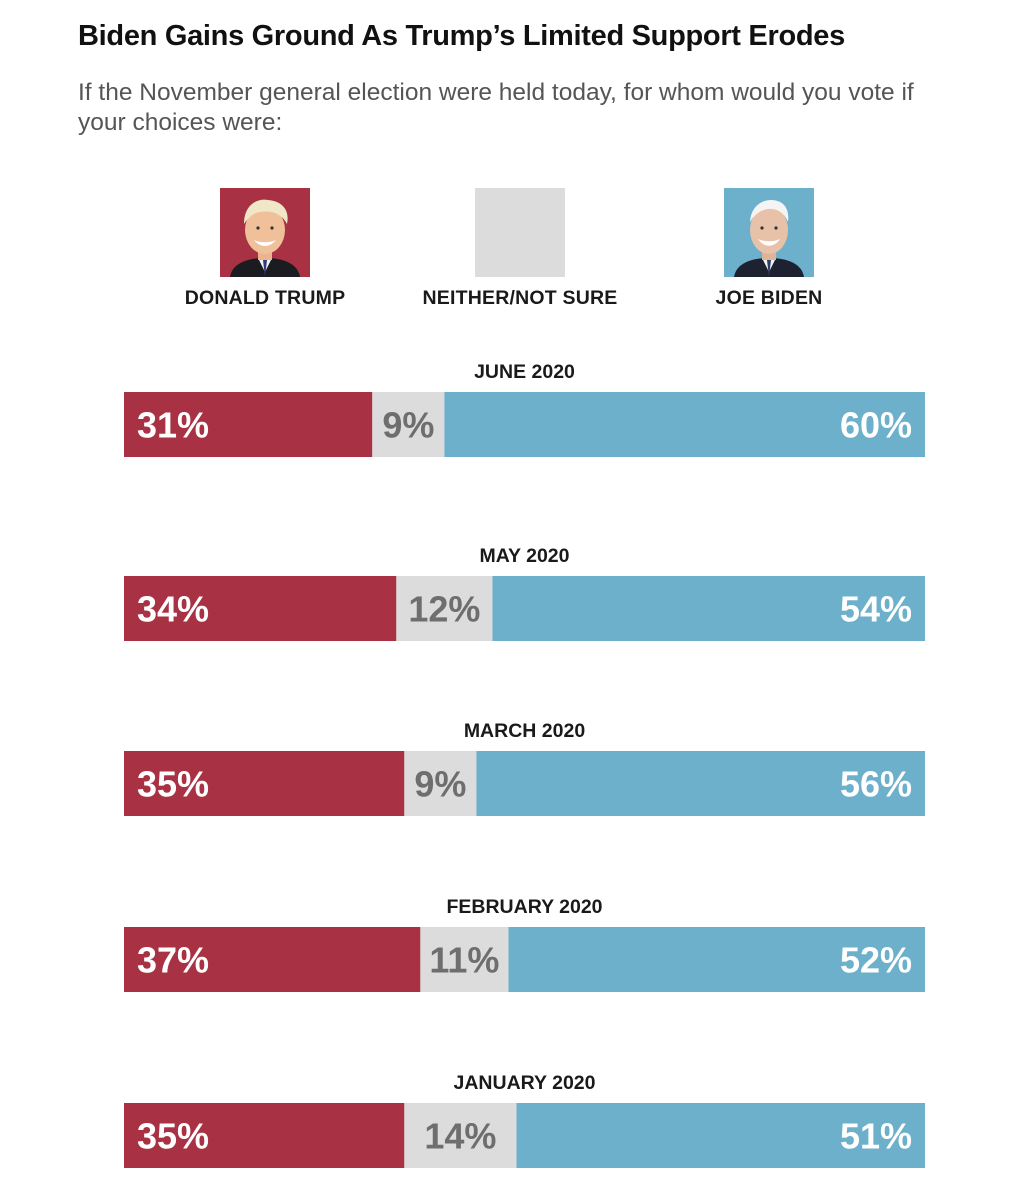  What do you see at coordinates (700, 783) in the screenshot?
I see `bar-biden-march-2020` at bounding box center [700, 783].